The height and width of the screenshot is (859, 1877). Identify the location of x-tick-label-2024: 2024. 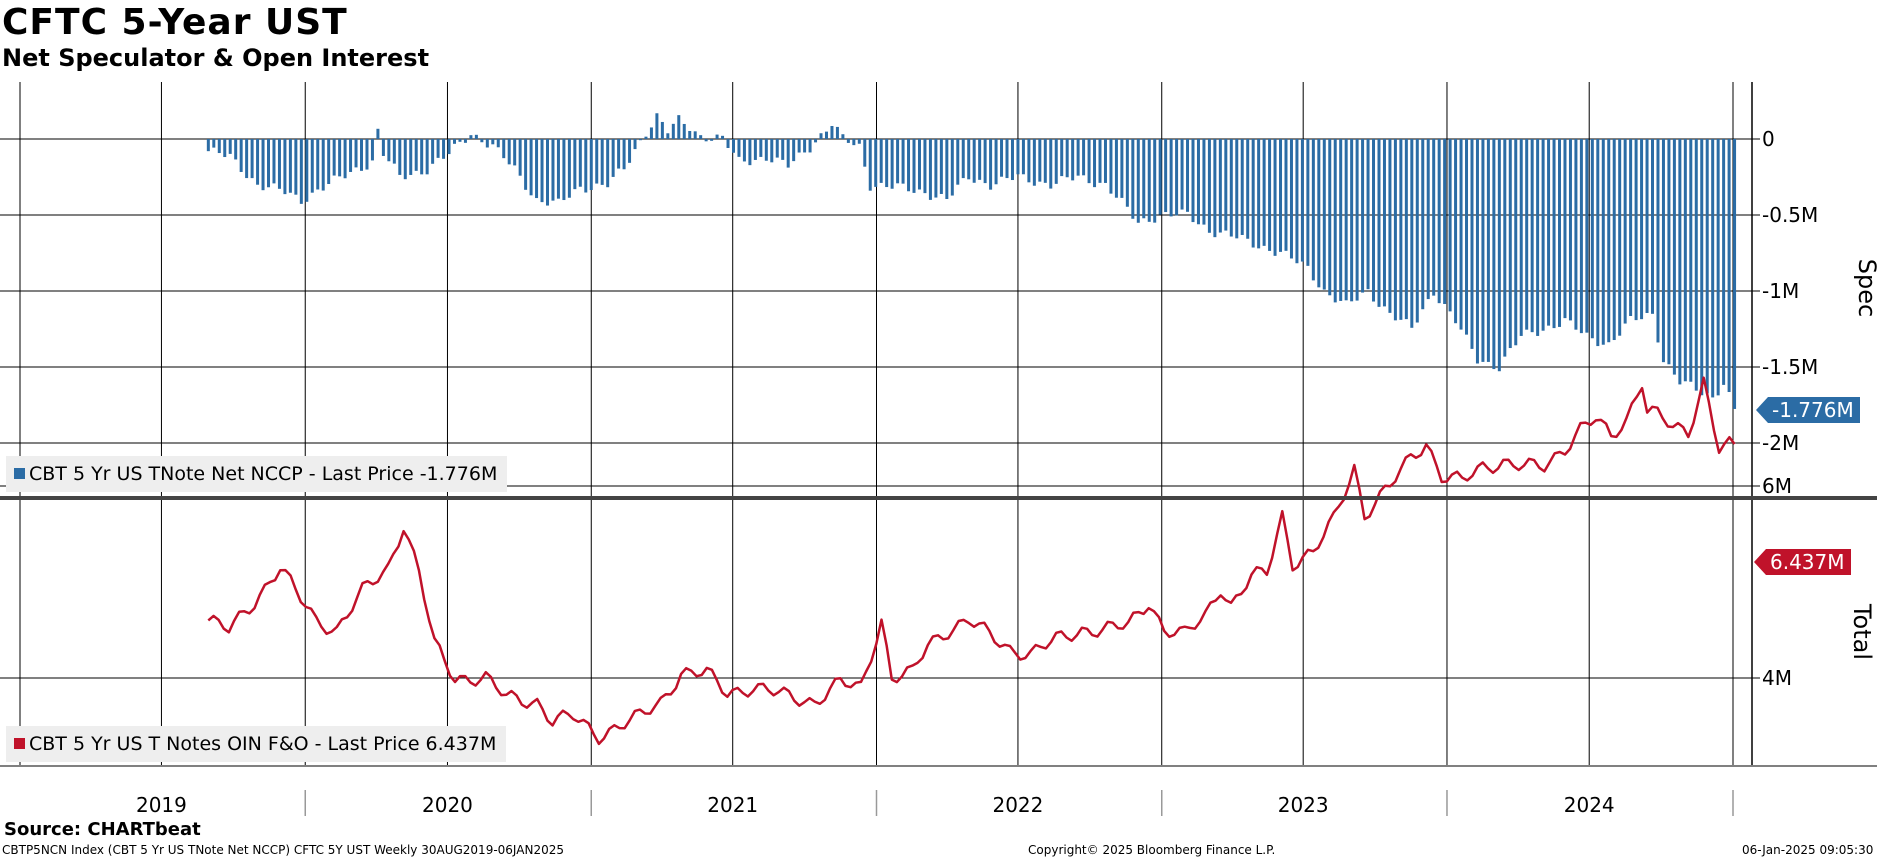
(1589, 805).